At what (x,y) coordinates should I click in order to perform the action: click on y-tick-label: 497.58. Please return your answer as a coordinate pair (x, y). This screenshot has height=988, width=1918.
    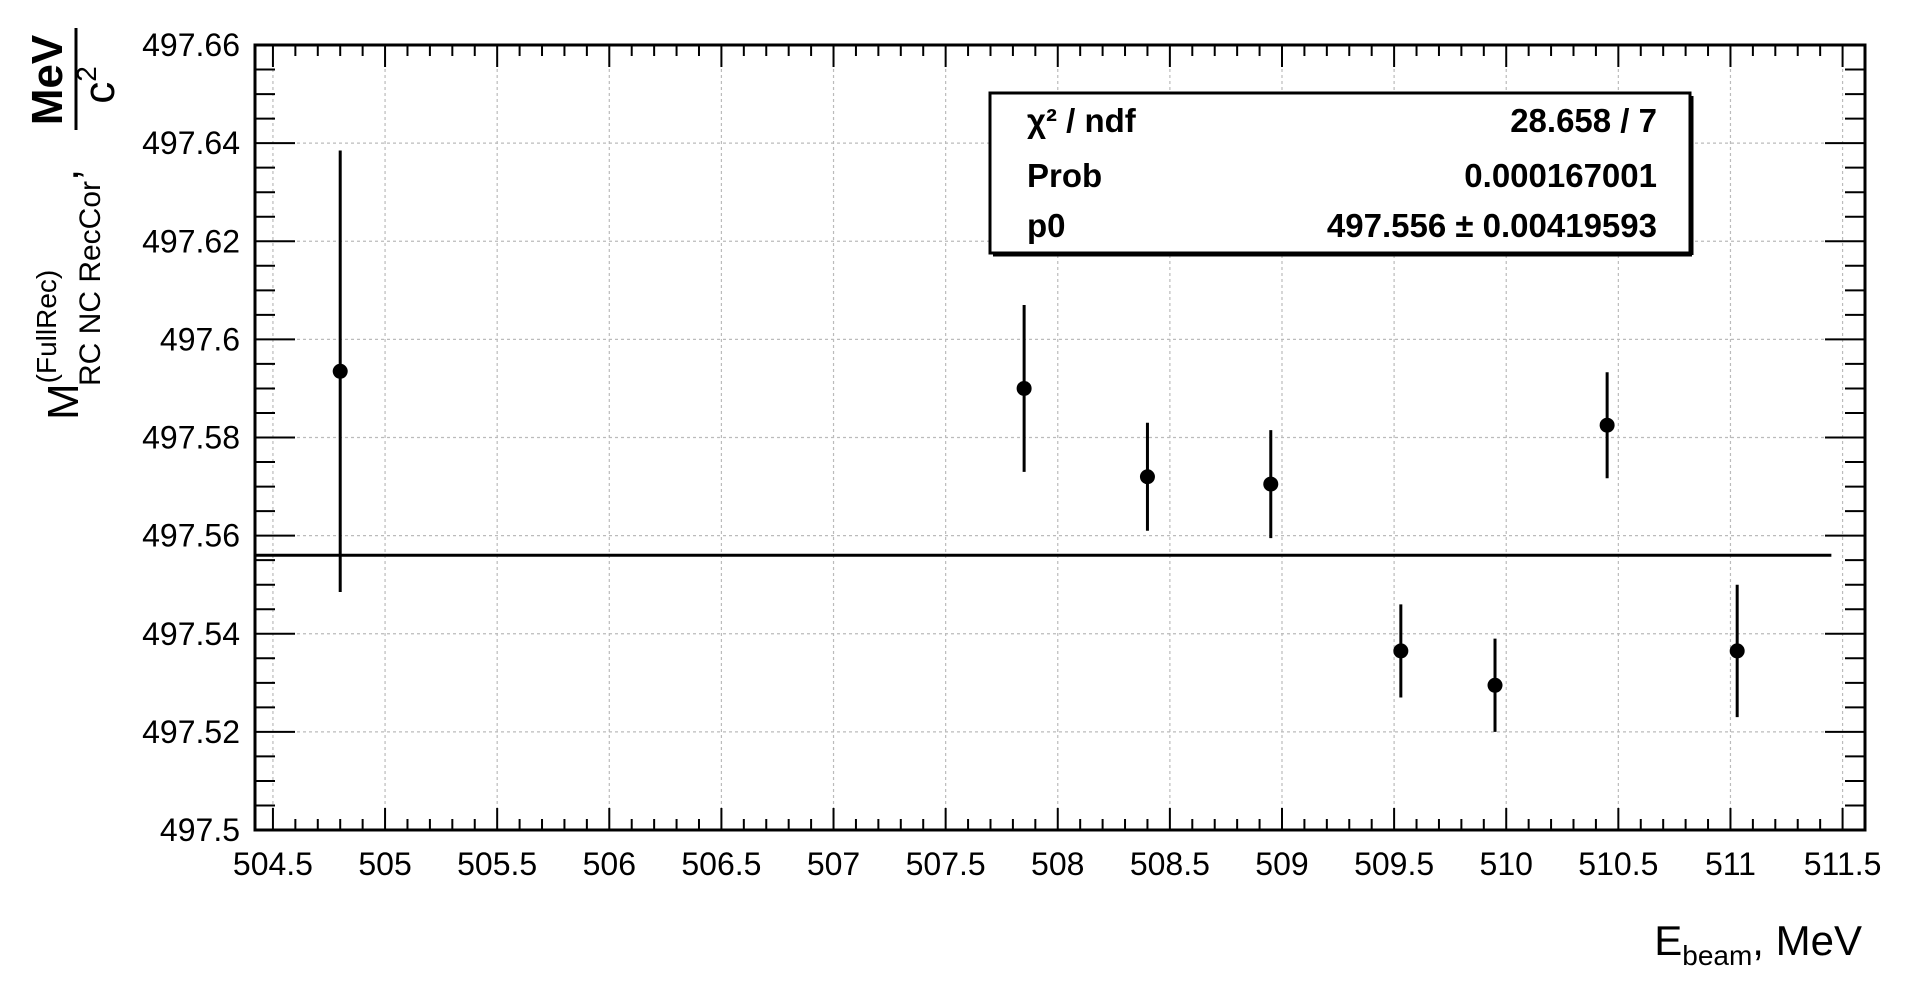
    Looking at the image, I should click on (191, 438).